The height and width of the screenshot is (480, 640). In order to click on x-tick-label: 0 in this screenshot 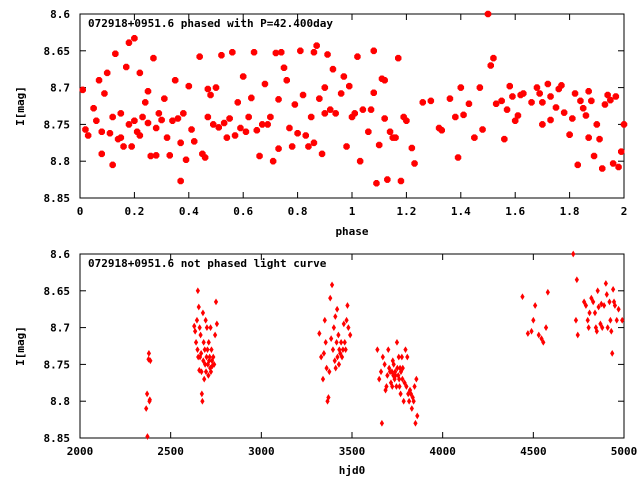, I will do `click(80, 211)`.